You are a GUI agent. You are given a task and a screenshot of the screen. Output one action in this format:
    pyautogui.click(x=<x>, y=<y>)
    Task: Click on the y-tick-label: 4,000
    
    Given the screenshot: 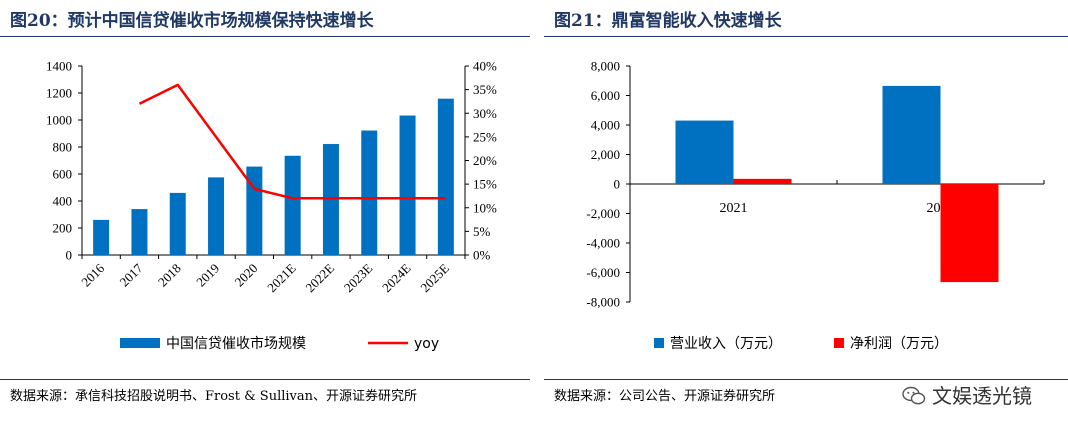 What is the action you would take?
    pyautogui.click(x=605, y=125)
    